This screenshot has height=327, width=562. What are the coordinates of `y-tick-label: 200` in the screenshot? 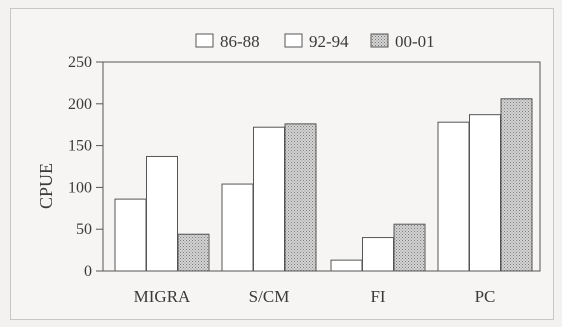 It's located at (80, 104).